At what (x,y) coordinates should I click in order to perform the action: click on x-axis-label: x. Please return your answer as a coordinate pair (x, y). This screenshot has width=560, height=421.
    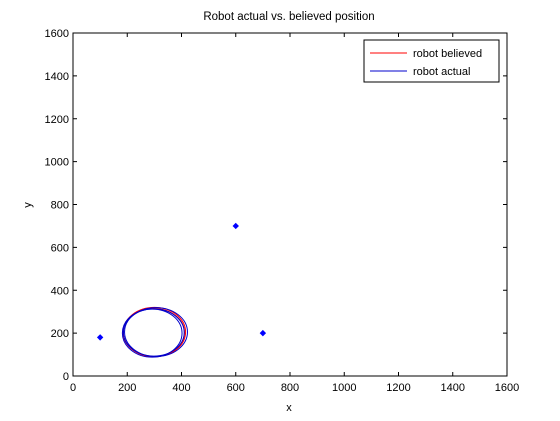
    Looking at the image, I should click on (289, 408).